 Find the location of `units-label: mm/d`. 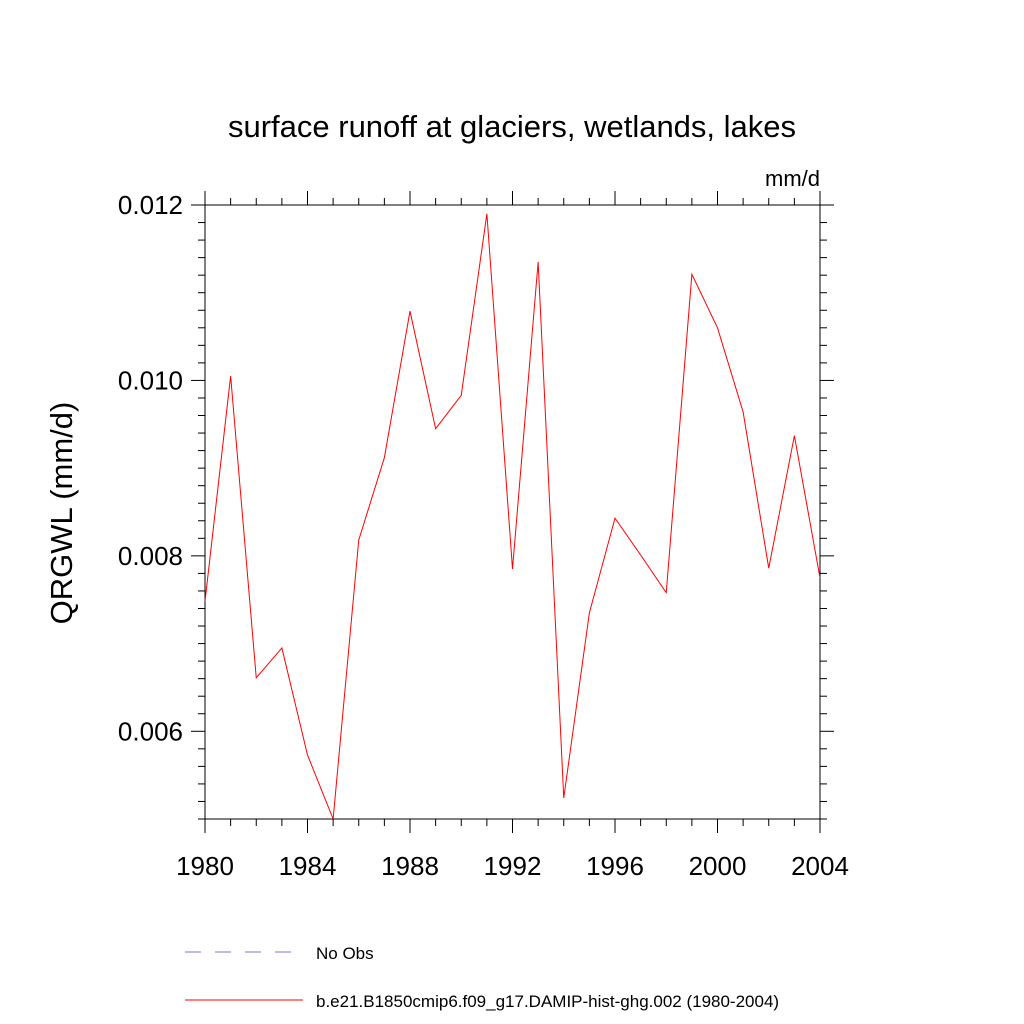

units-label: mm/d is located at coordinates (792, 178).